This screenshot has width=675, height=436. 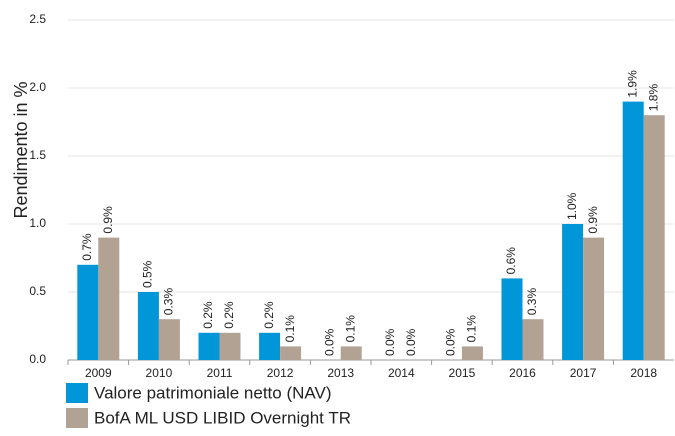 I want to click on x-tick-label: 2015, so click(x=462, y=373).